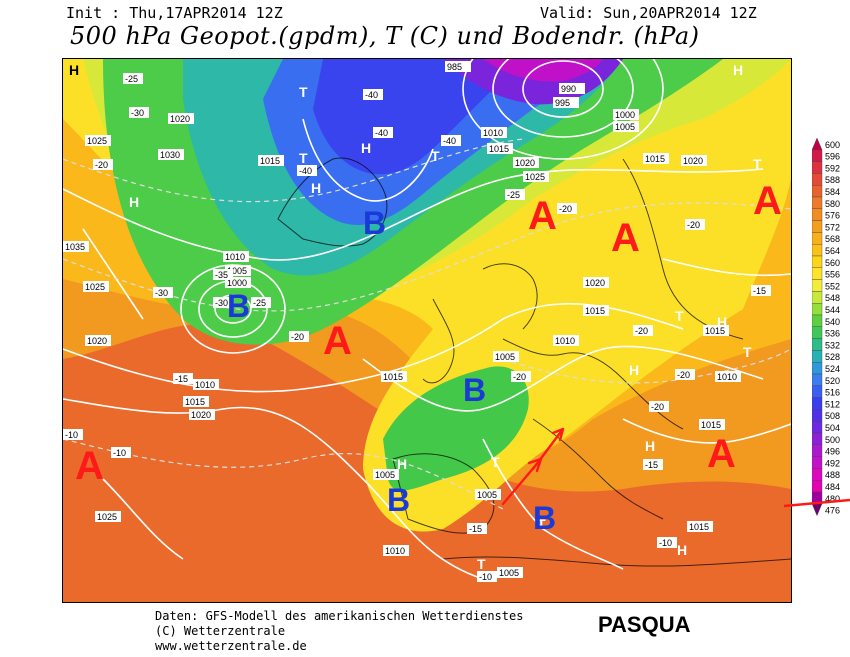 The height and width of the screenshot is (657, 850). Describe the element at coordinates (832, 157) in the screenshot. I see `legend-value: 596` at that location.